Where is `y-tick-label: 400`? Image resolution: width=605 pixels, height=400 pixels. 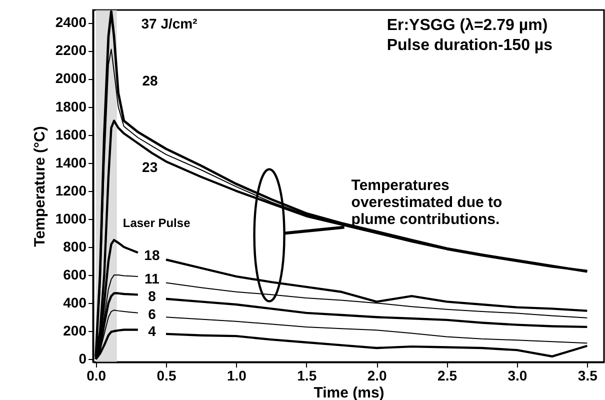
y-tick-label: 400 is located at coordinates (75, 302).